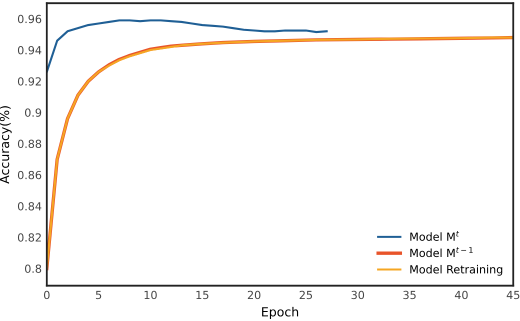  I want to click on y-tick-label: 0.82, so click(29, 237).